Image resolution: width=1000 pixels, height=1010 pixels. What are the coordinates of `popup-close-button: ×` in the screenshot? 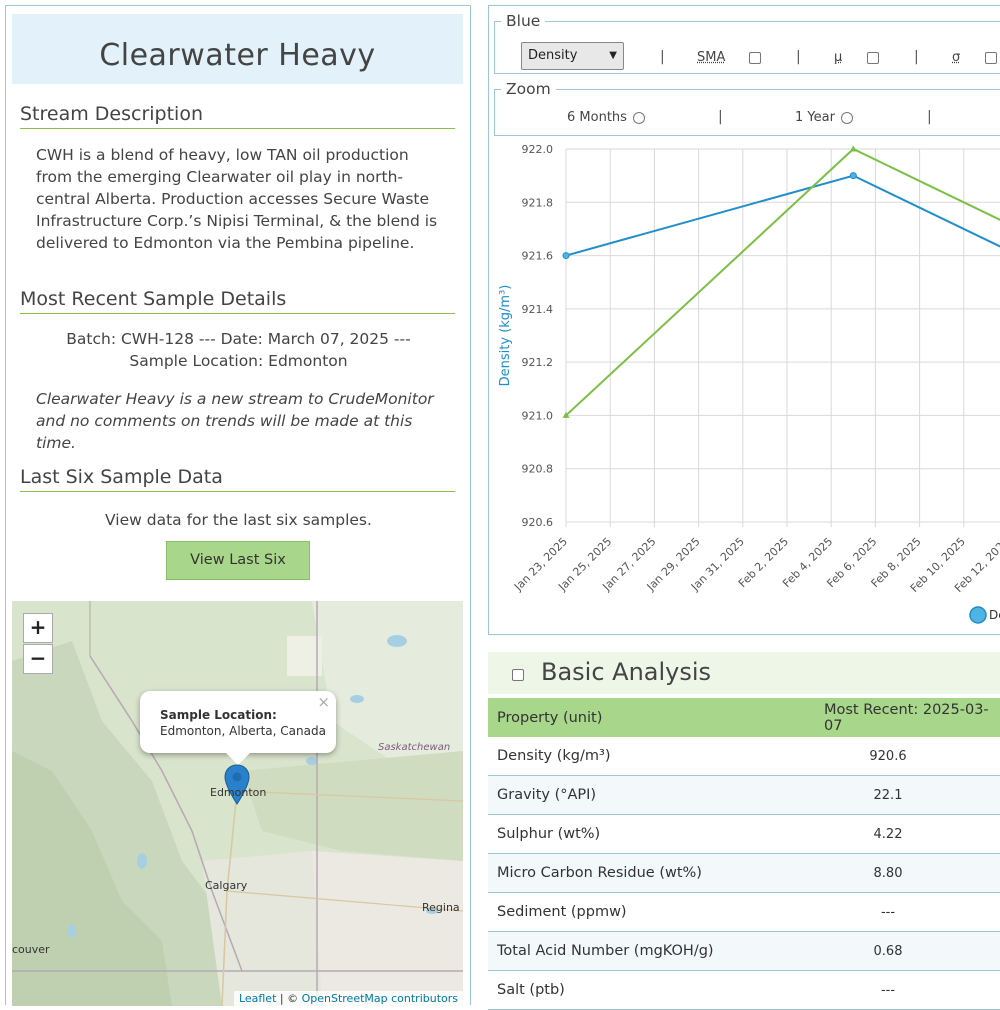 It's located at (323, 702).